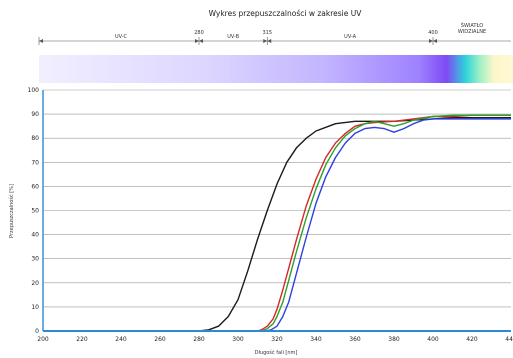 The image size is (513, 358). I want to click on y-tick-label: 100, so click(34, 90).